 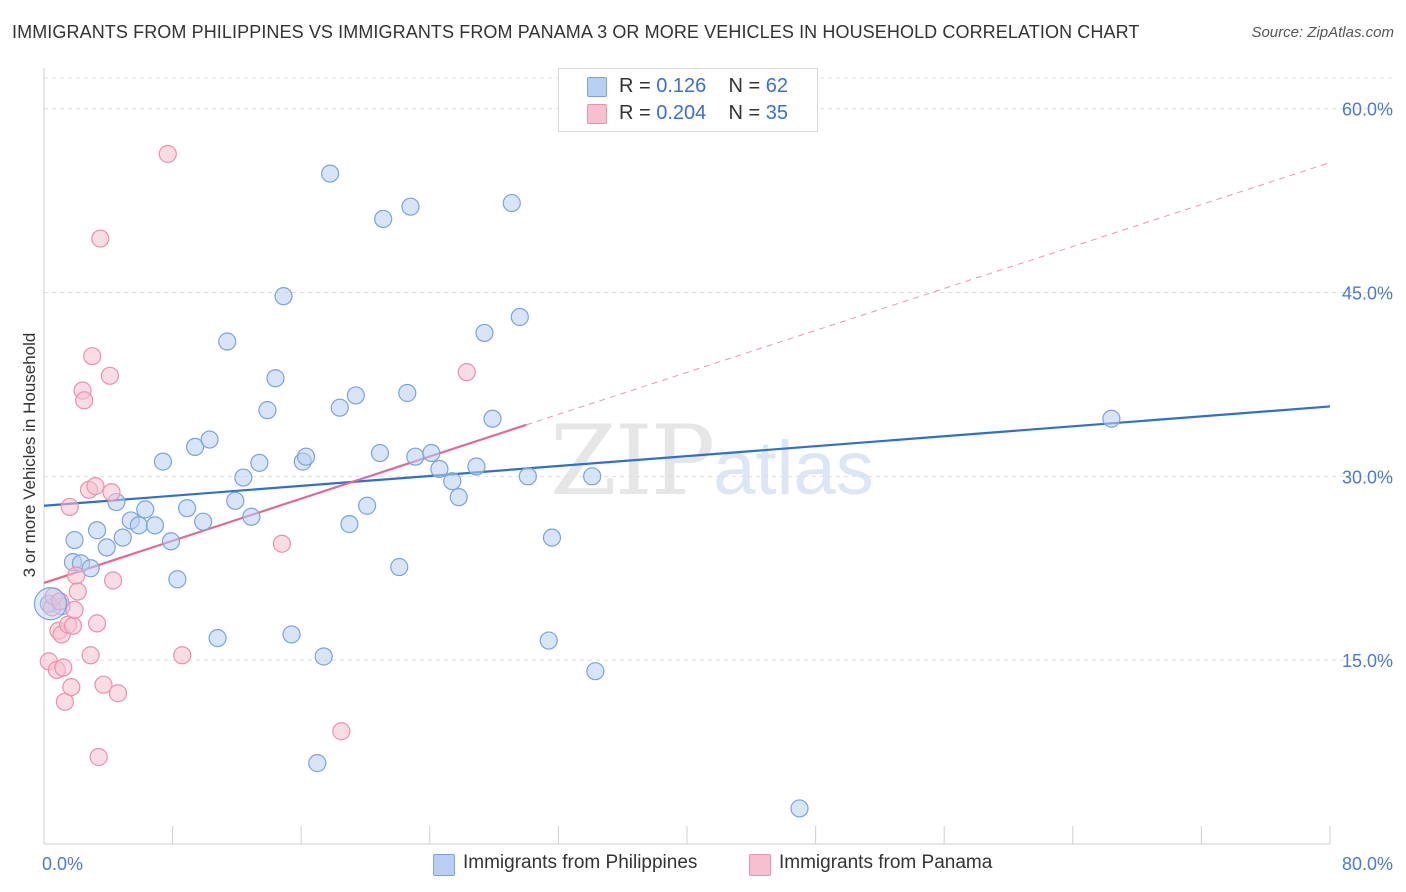 What do you see at coordinates (1322, 32) in the screenshot?
I see `source-credit: Source: ZipAtlas.com` at bounding box center [1322, 32].